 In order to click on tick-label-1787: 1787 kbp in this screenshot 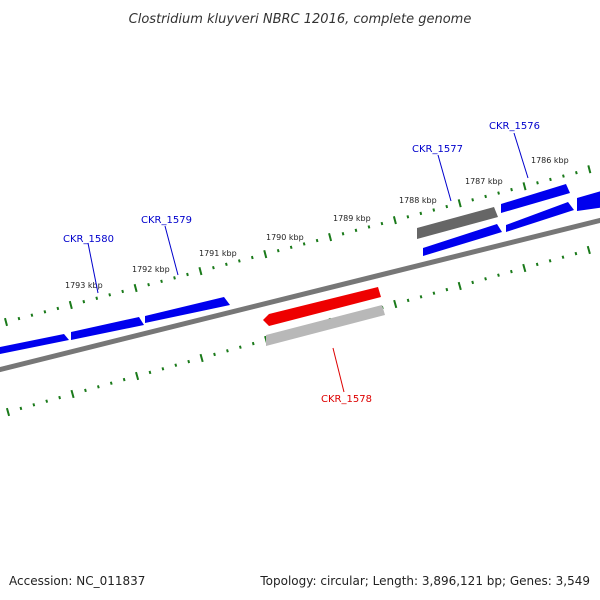, I will do `click(484, 181)`.